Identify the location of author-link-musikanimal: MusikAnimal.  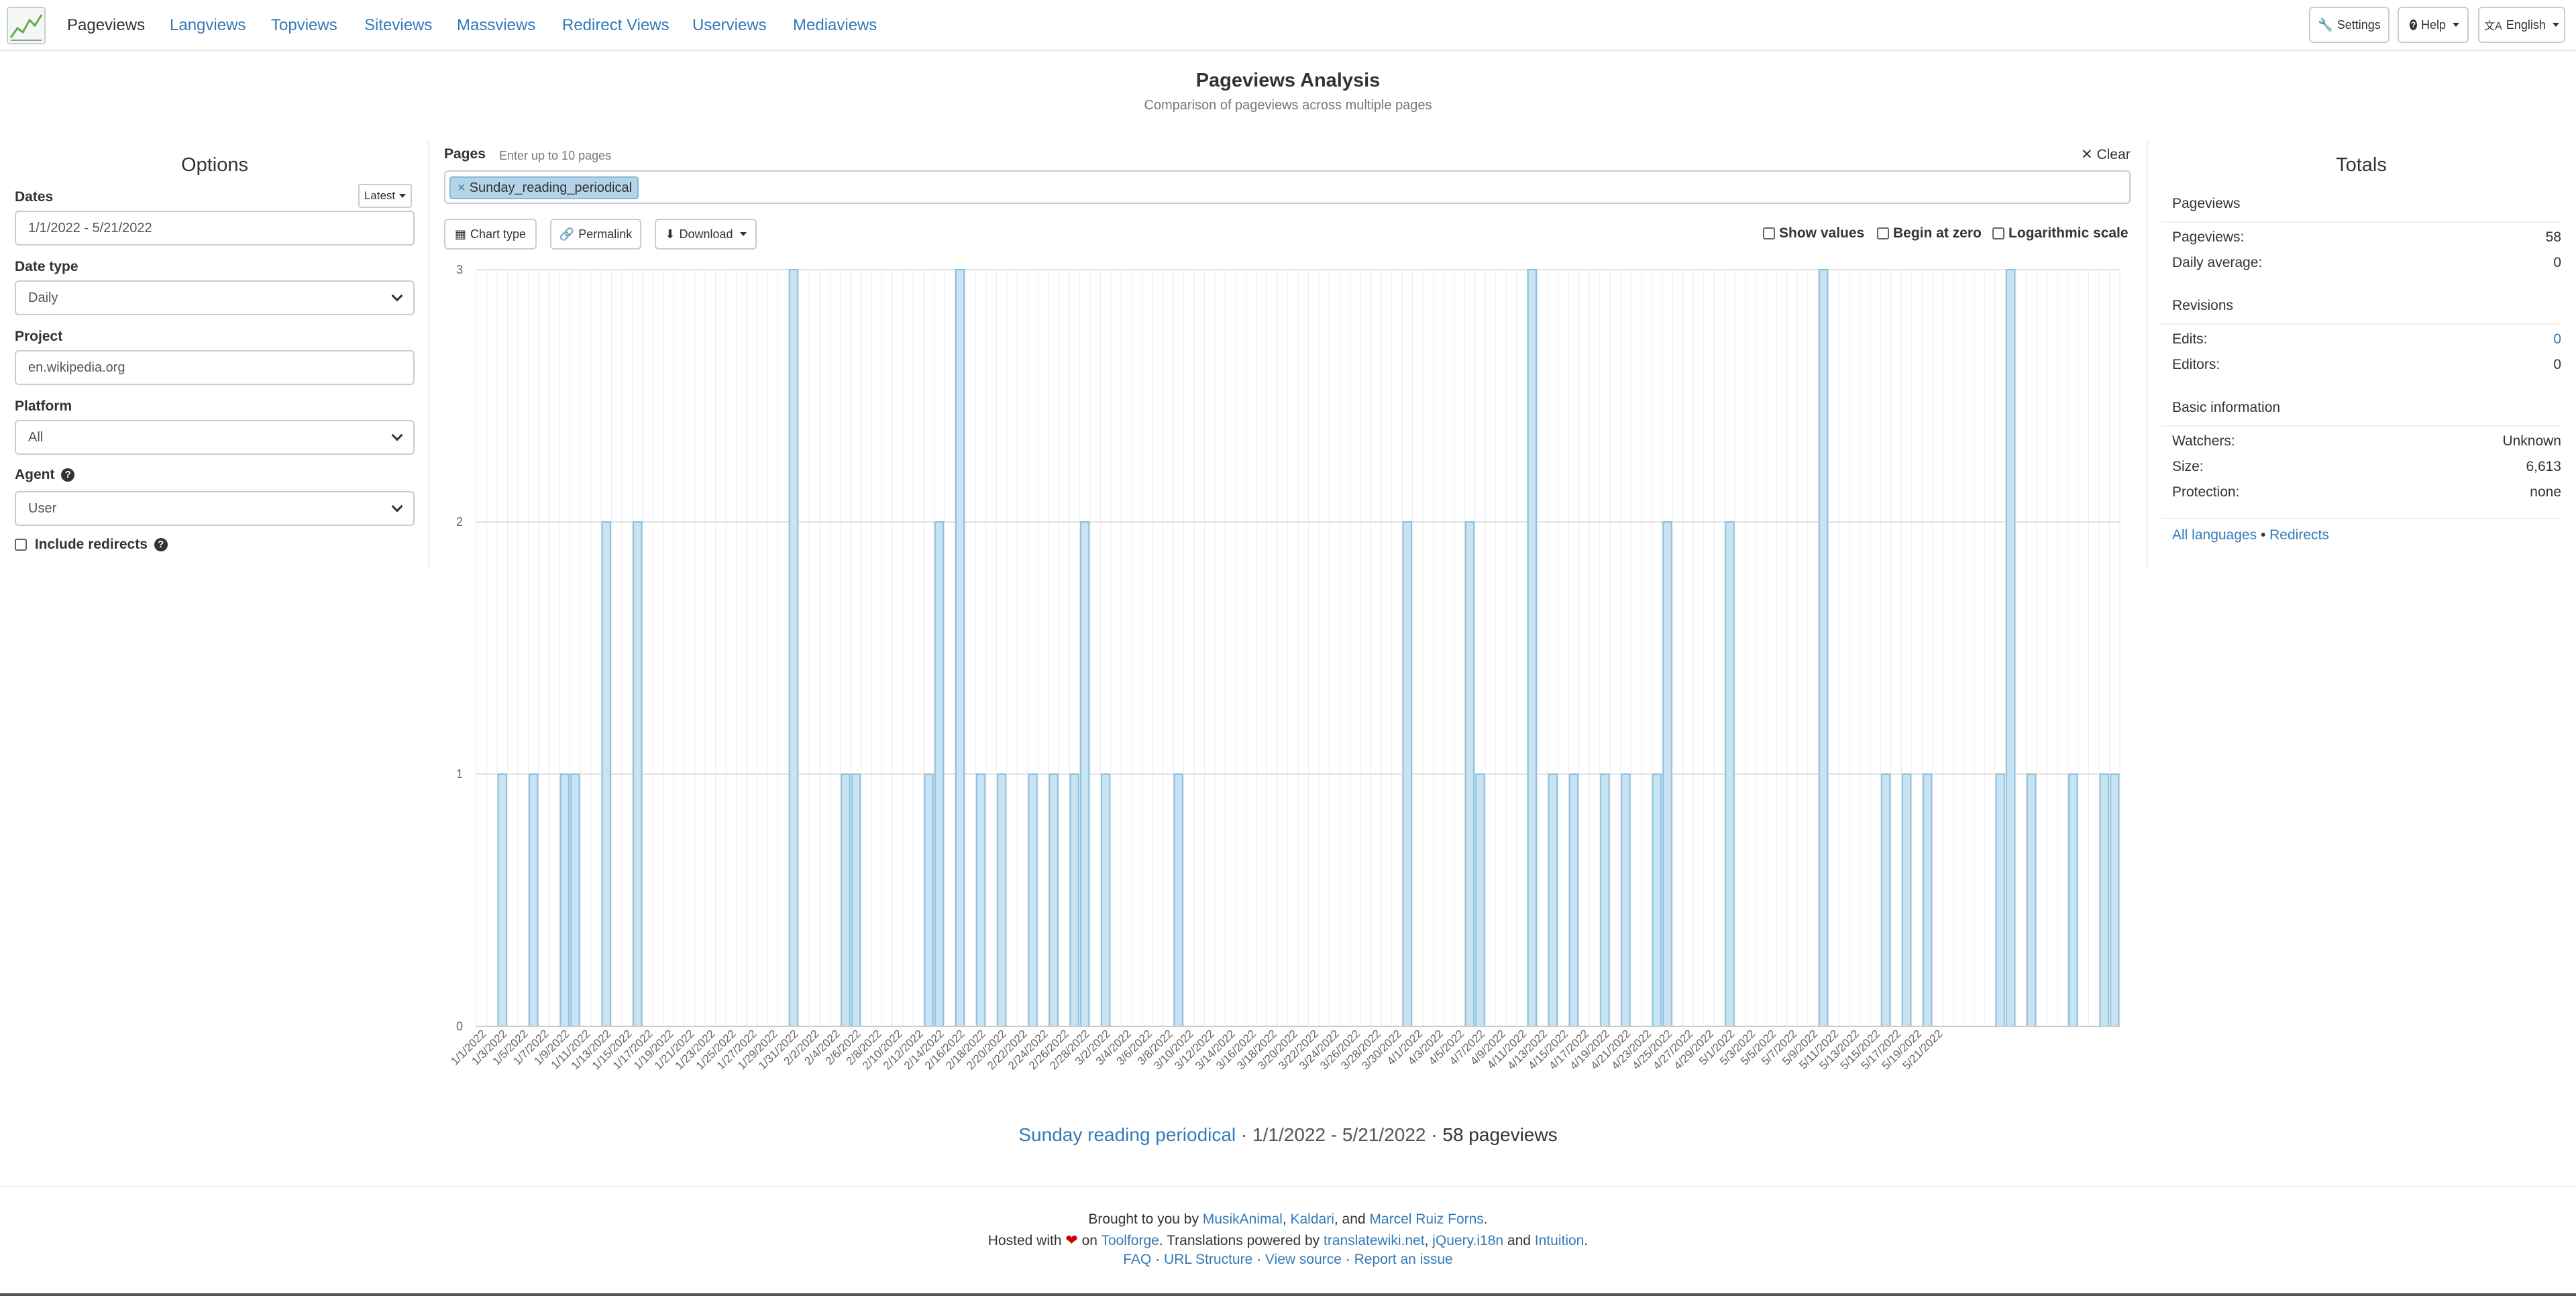
(1242, 1219).